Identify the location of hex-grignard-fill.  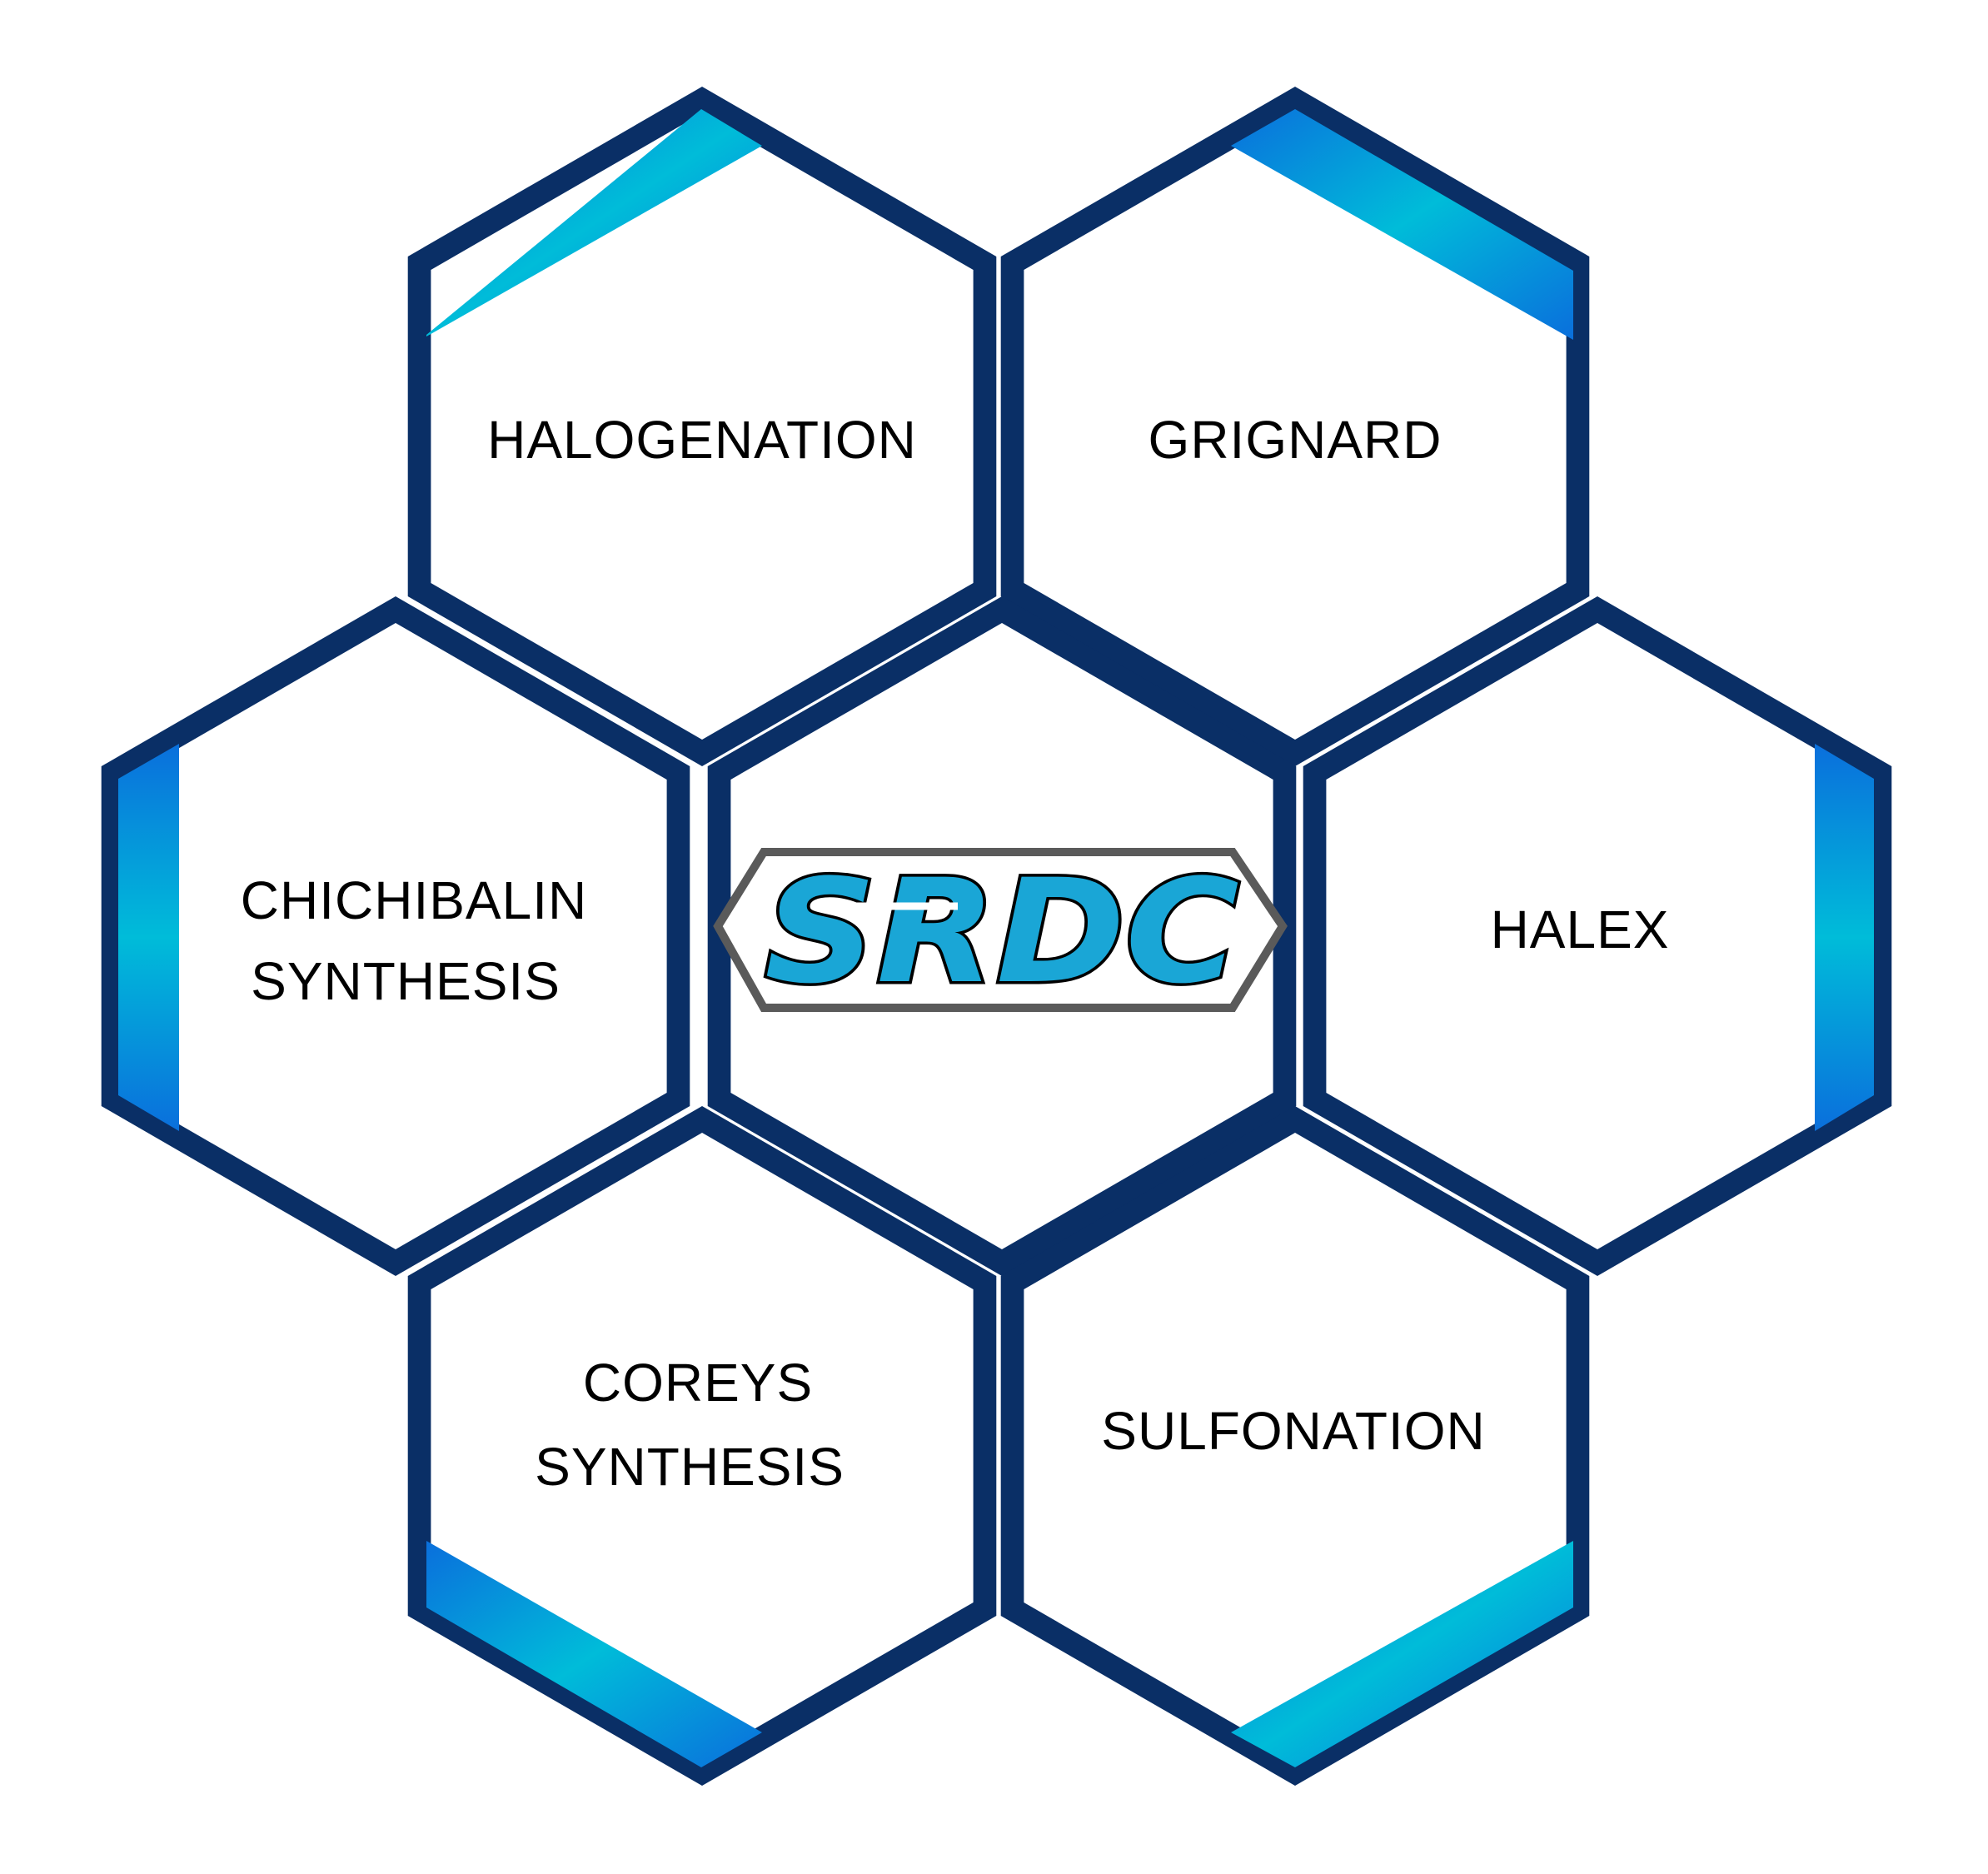
(1296, 427).